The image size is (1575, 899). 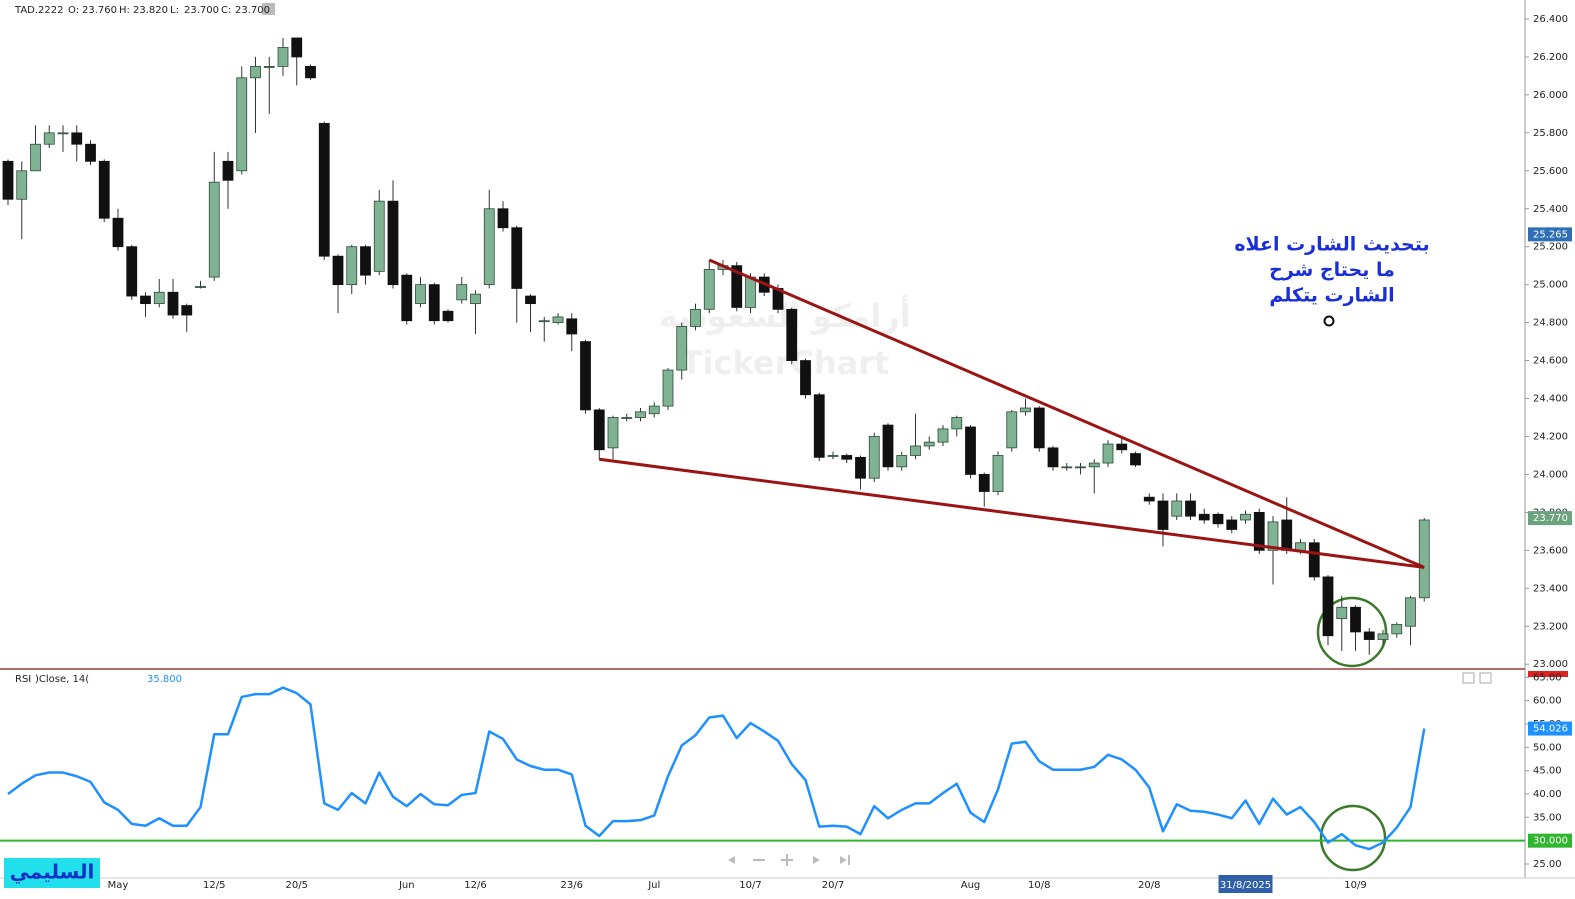 What do you see at coordinates (124, 10) in the screenshot?
I see `ohlc-label: H:` at bounding box center [124, 10].